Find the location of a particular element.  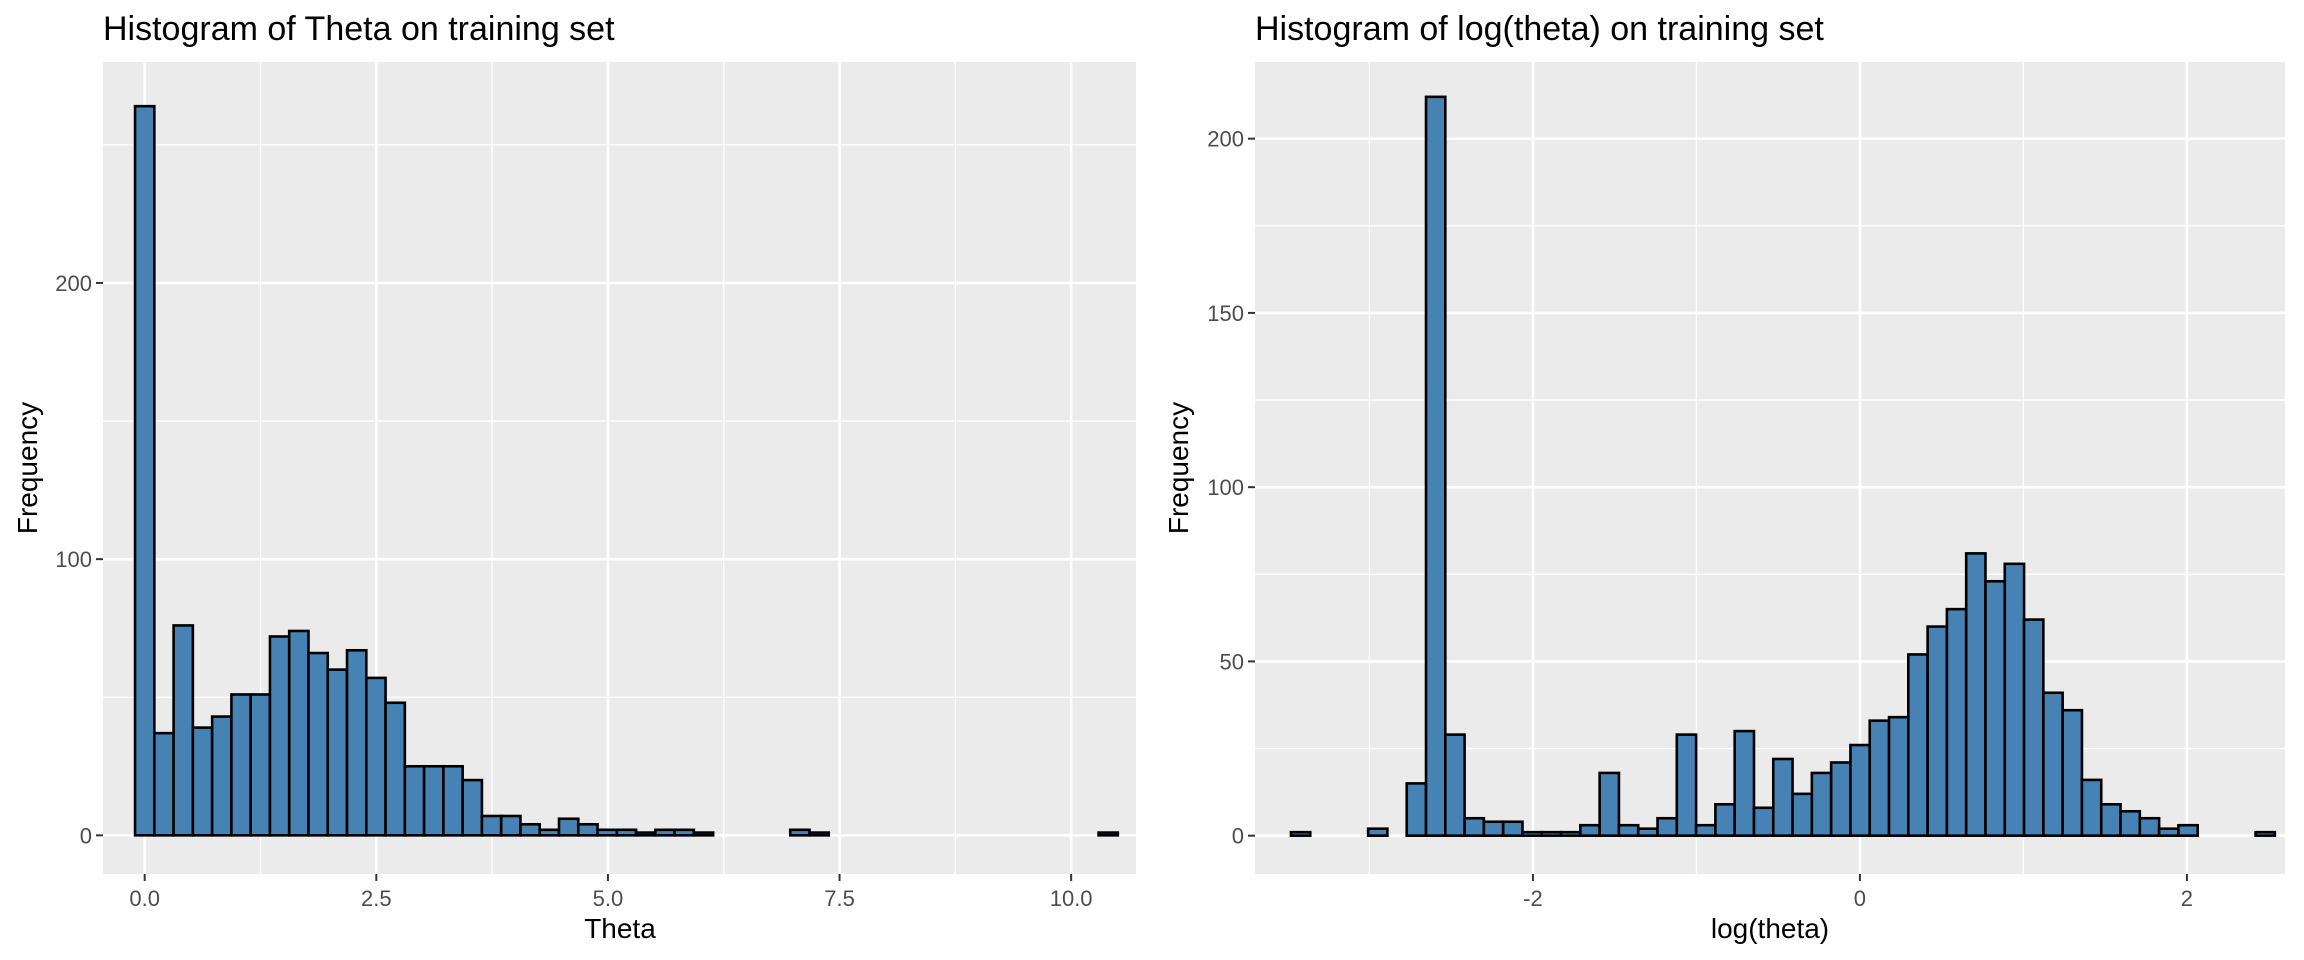

x-axis-title: log(theta) is located at coordinates (1770, 928).